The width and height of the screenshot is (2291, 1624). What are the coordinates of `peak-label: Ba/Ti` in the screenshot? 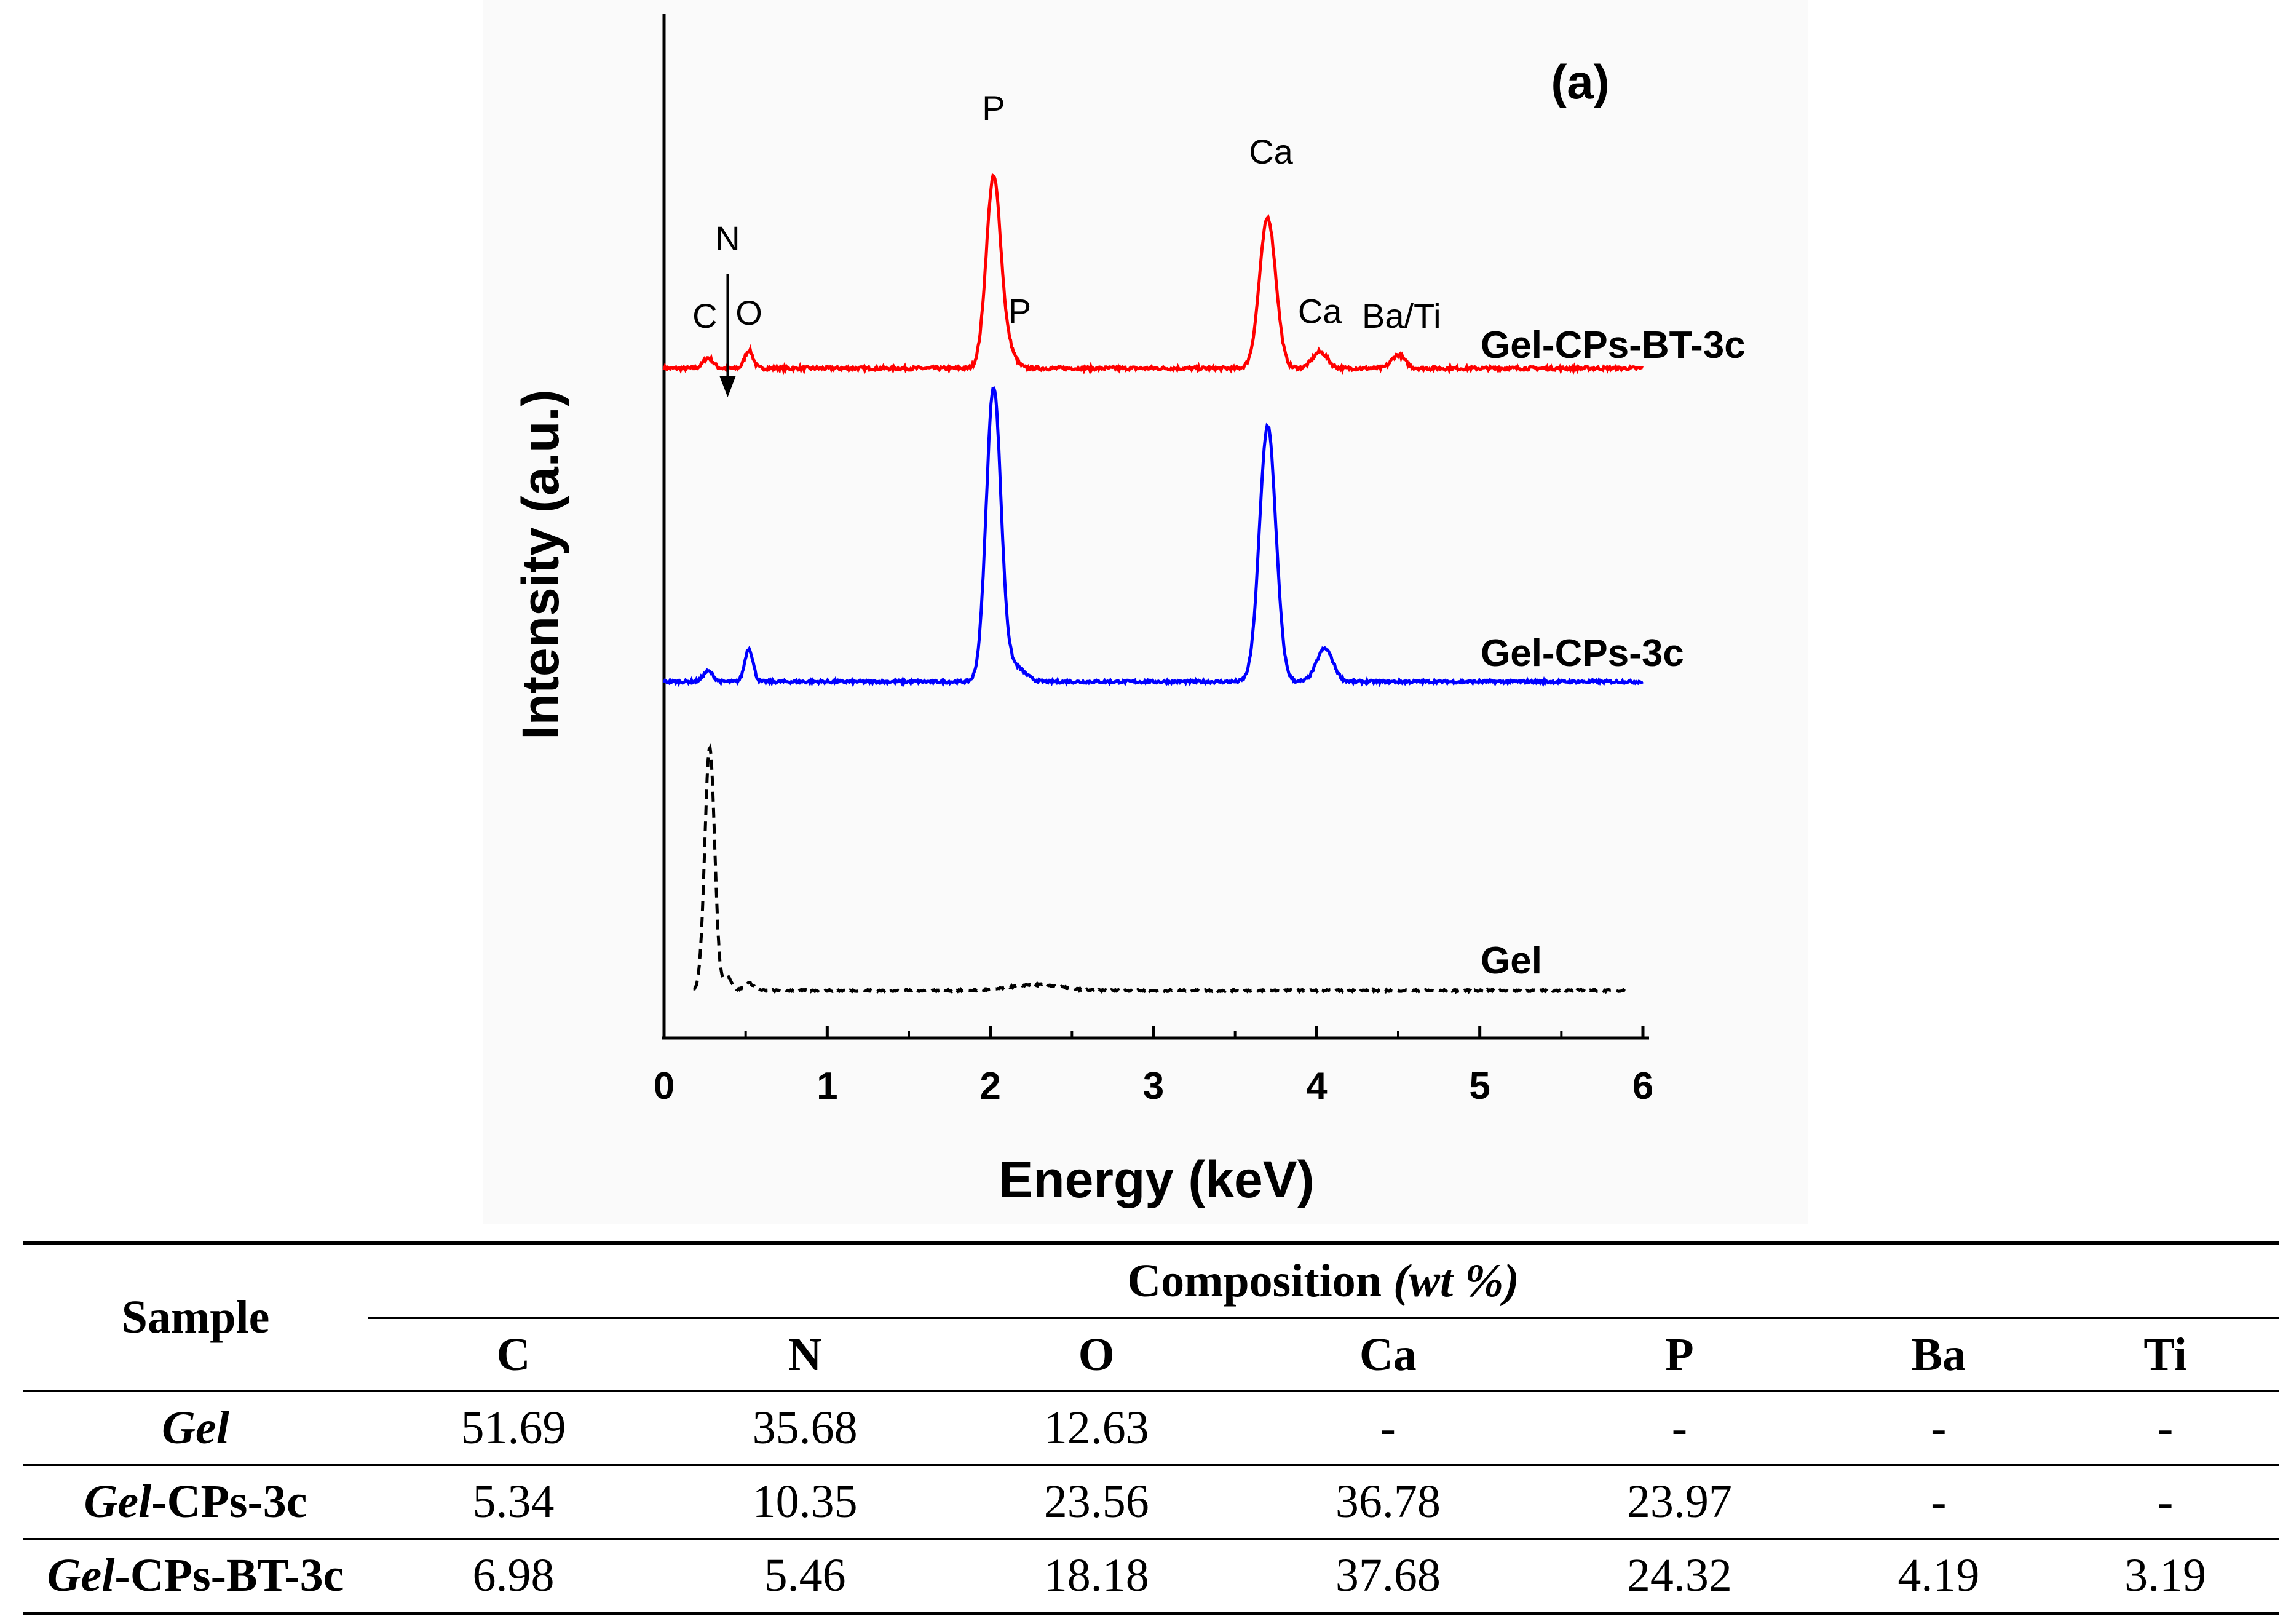 It's located at (1401, 315).